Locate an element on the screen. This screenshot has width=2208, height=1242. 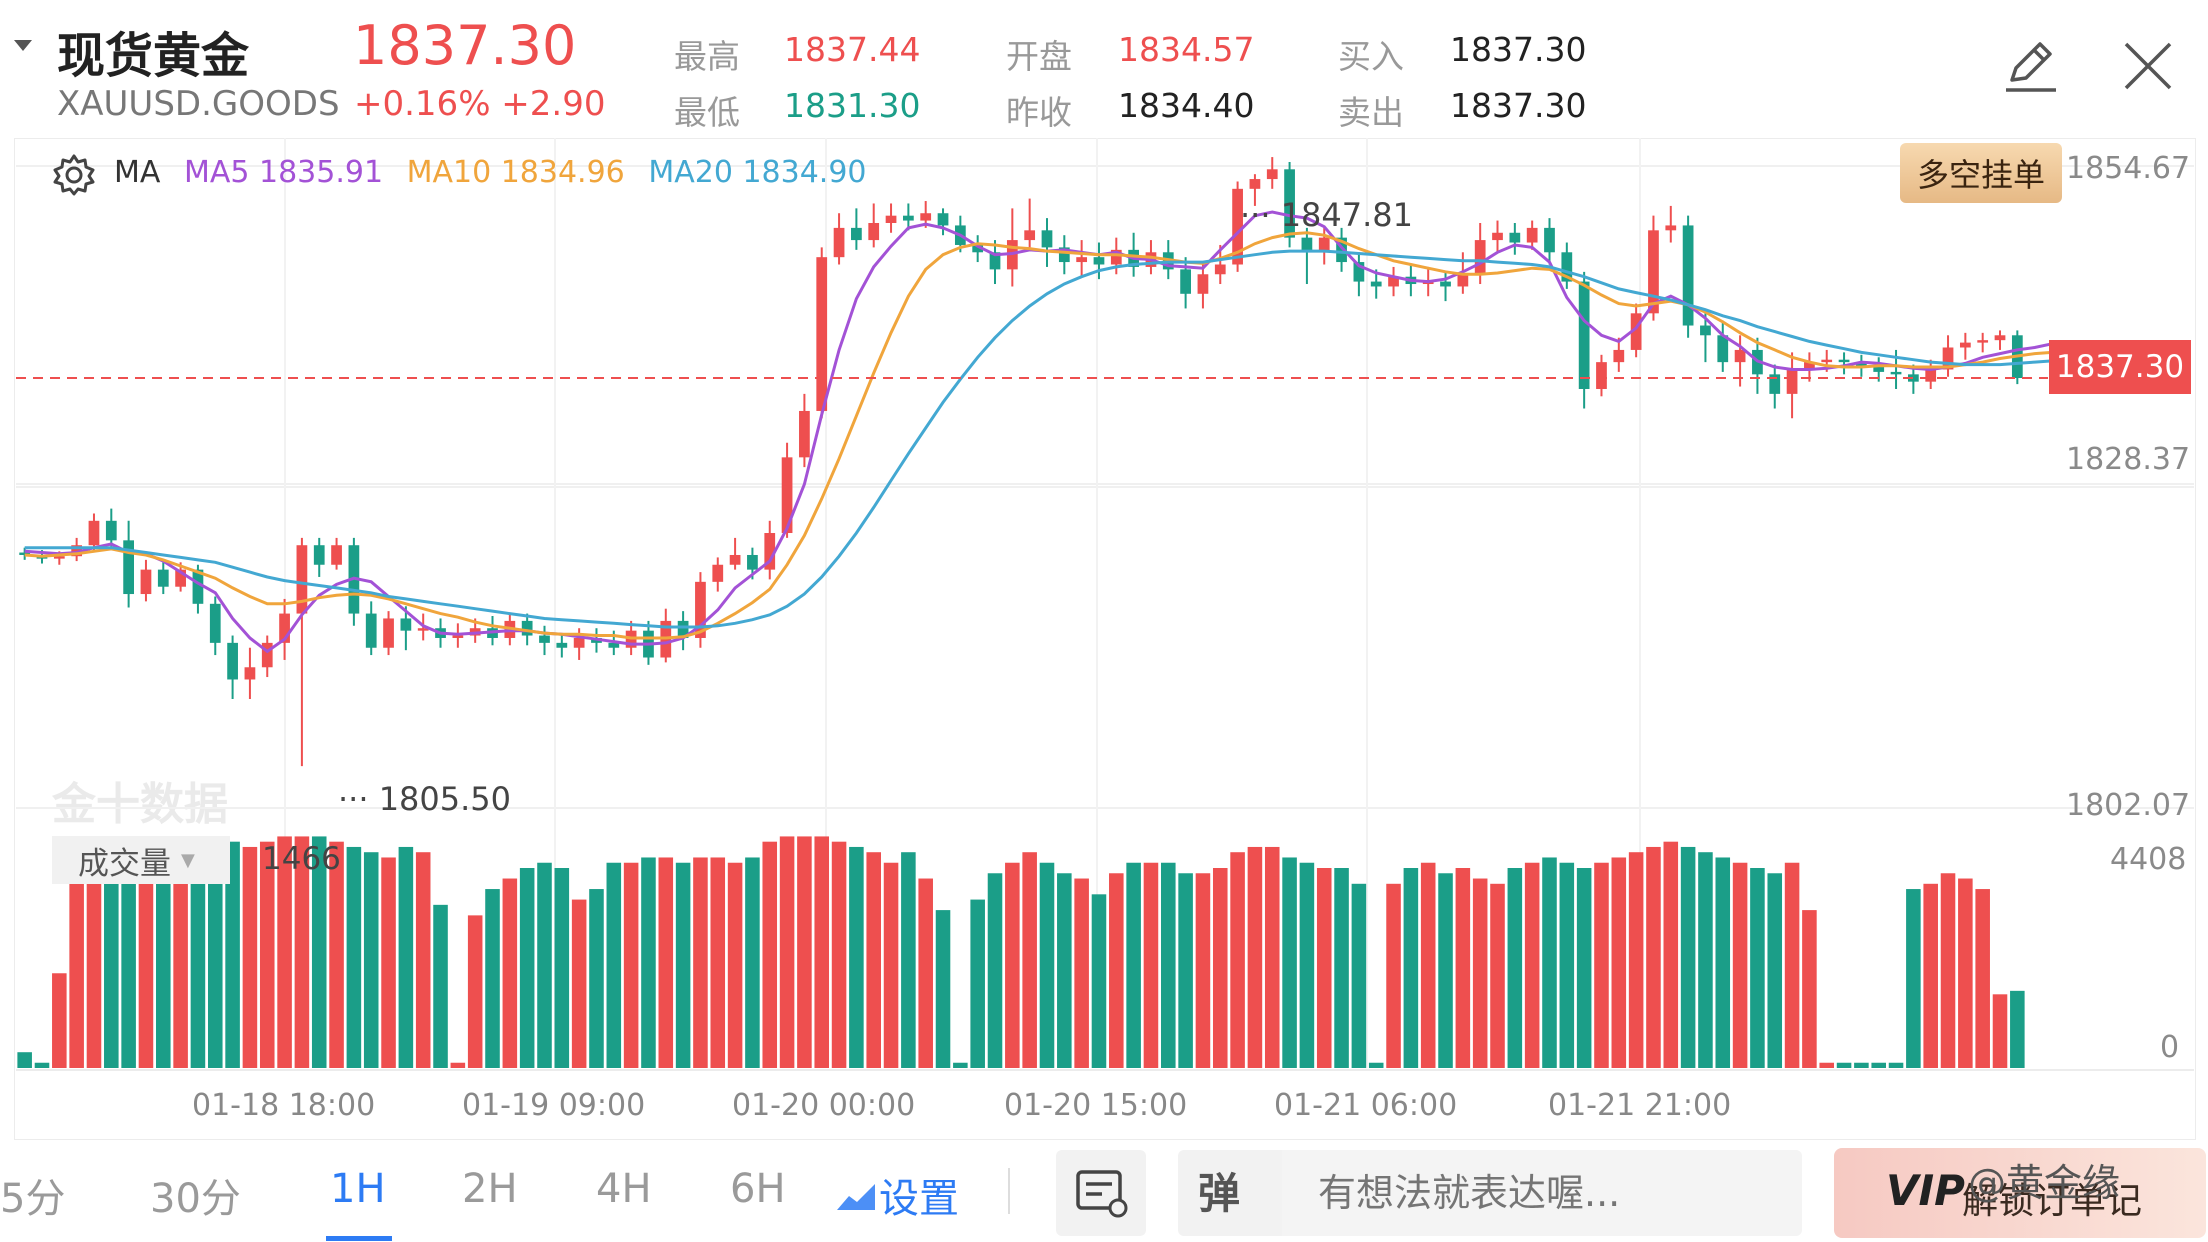
low-marker-label: ··· 1805.50 is located at coordinates (425, 799).